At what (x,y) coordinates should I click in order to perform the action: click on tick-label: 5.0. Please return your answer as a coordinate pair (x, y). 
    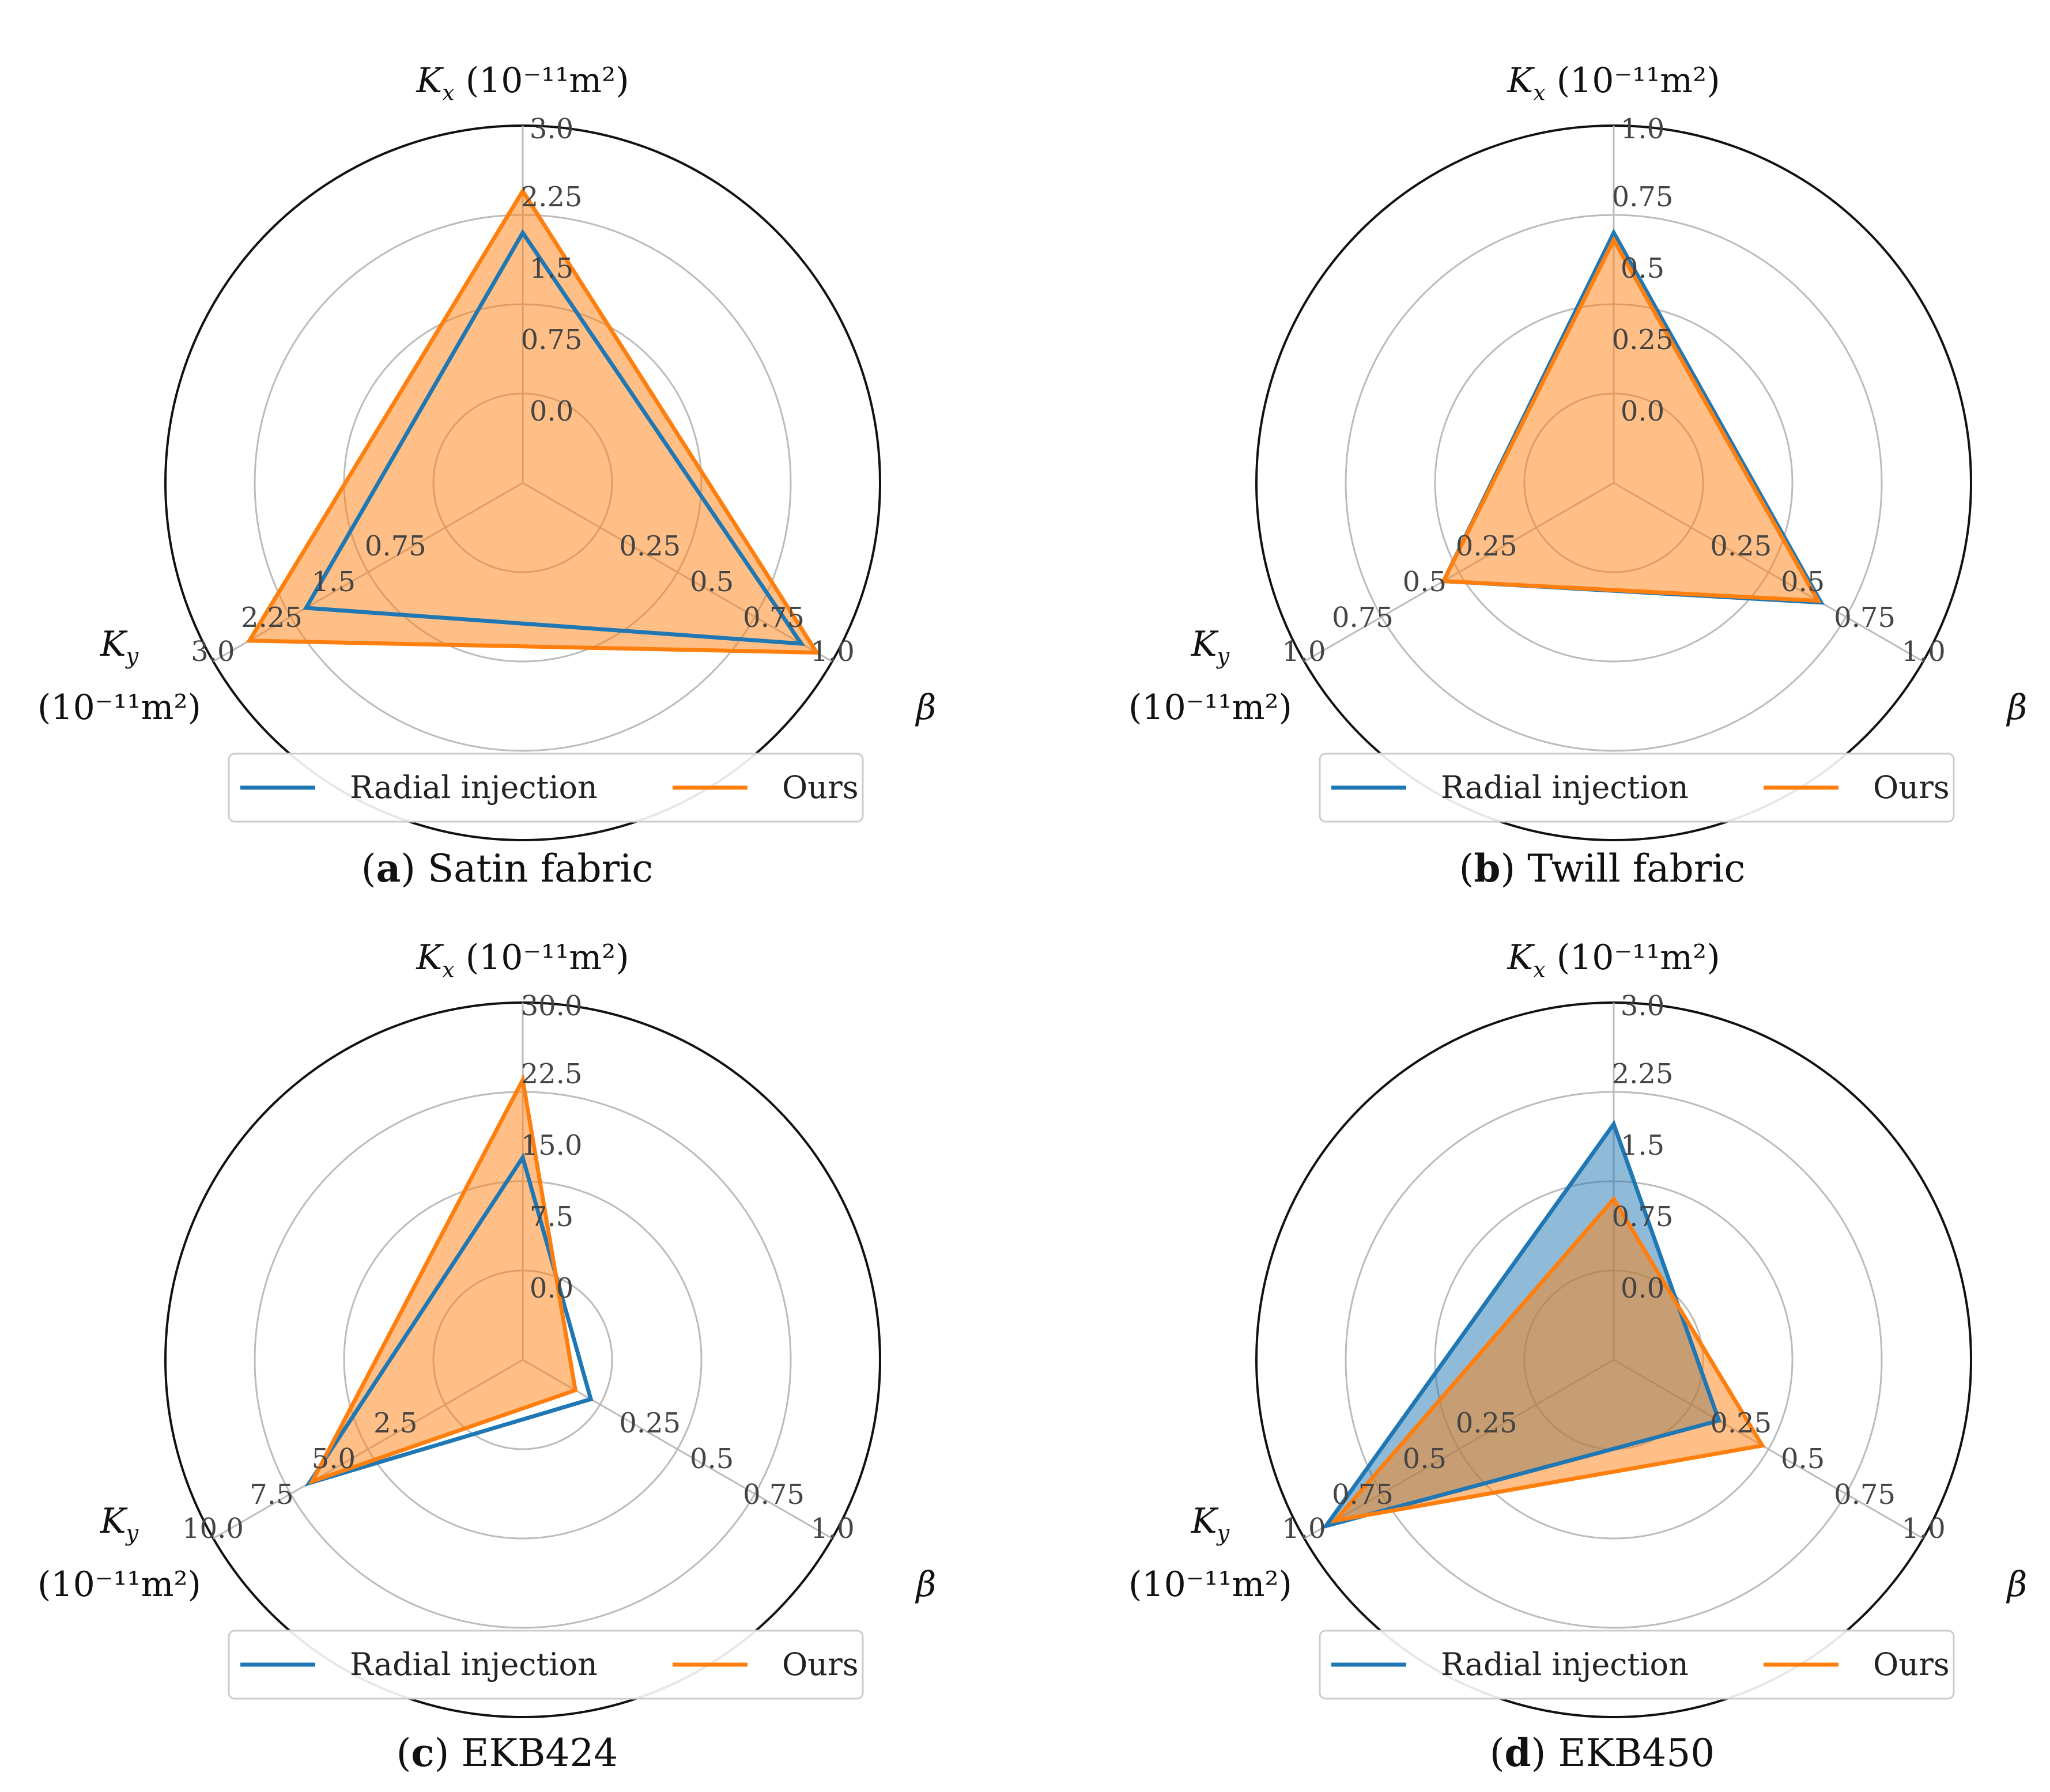
    Looking at the image, I should click on (334, 1459).